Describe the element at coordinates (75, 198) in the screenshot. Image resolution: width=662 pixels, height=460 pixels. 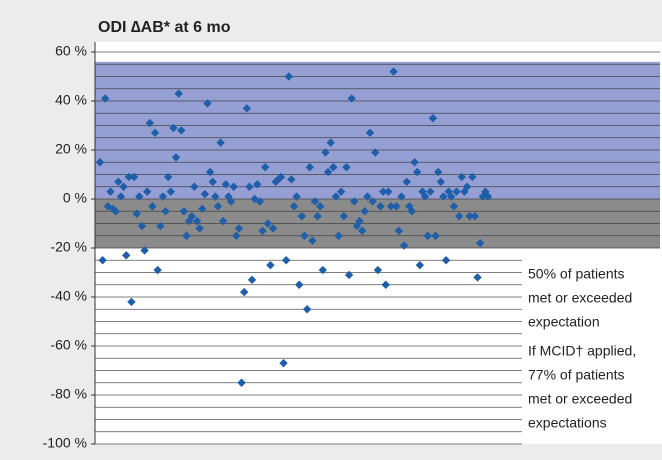
I see `y-tick-label: 0 %` at that location.